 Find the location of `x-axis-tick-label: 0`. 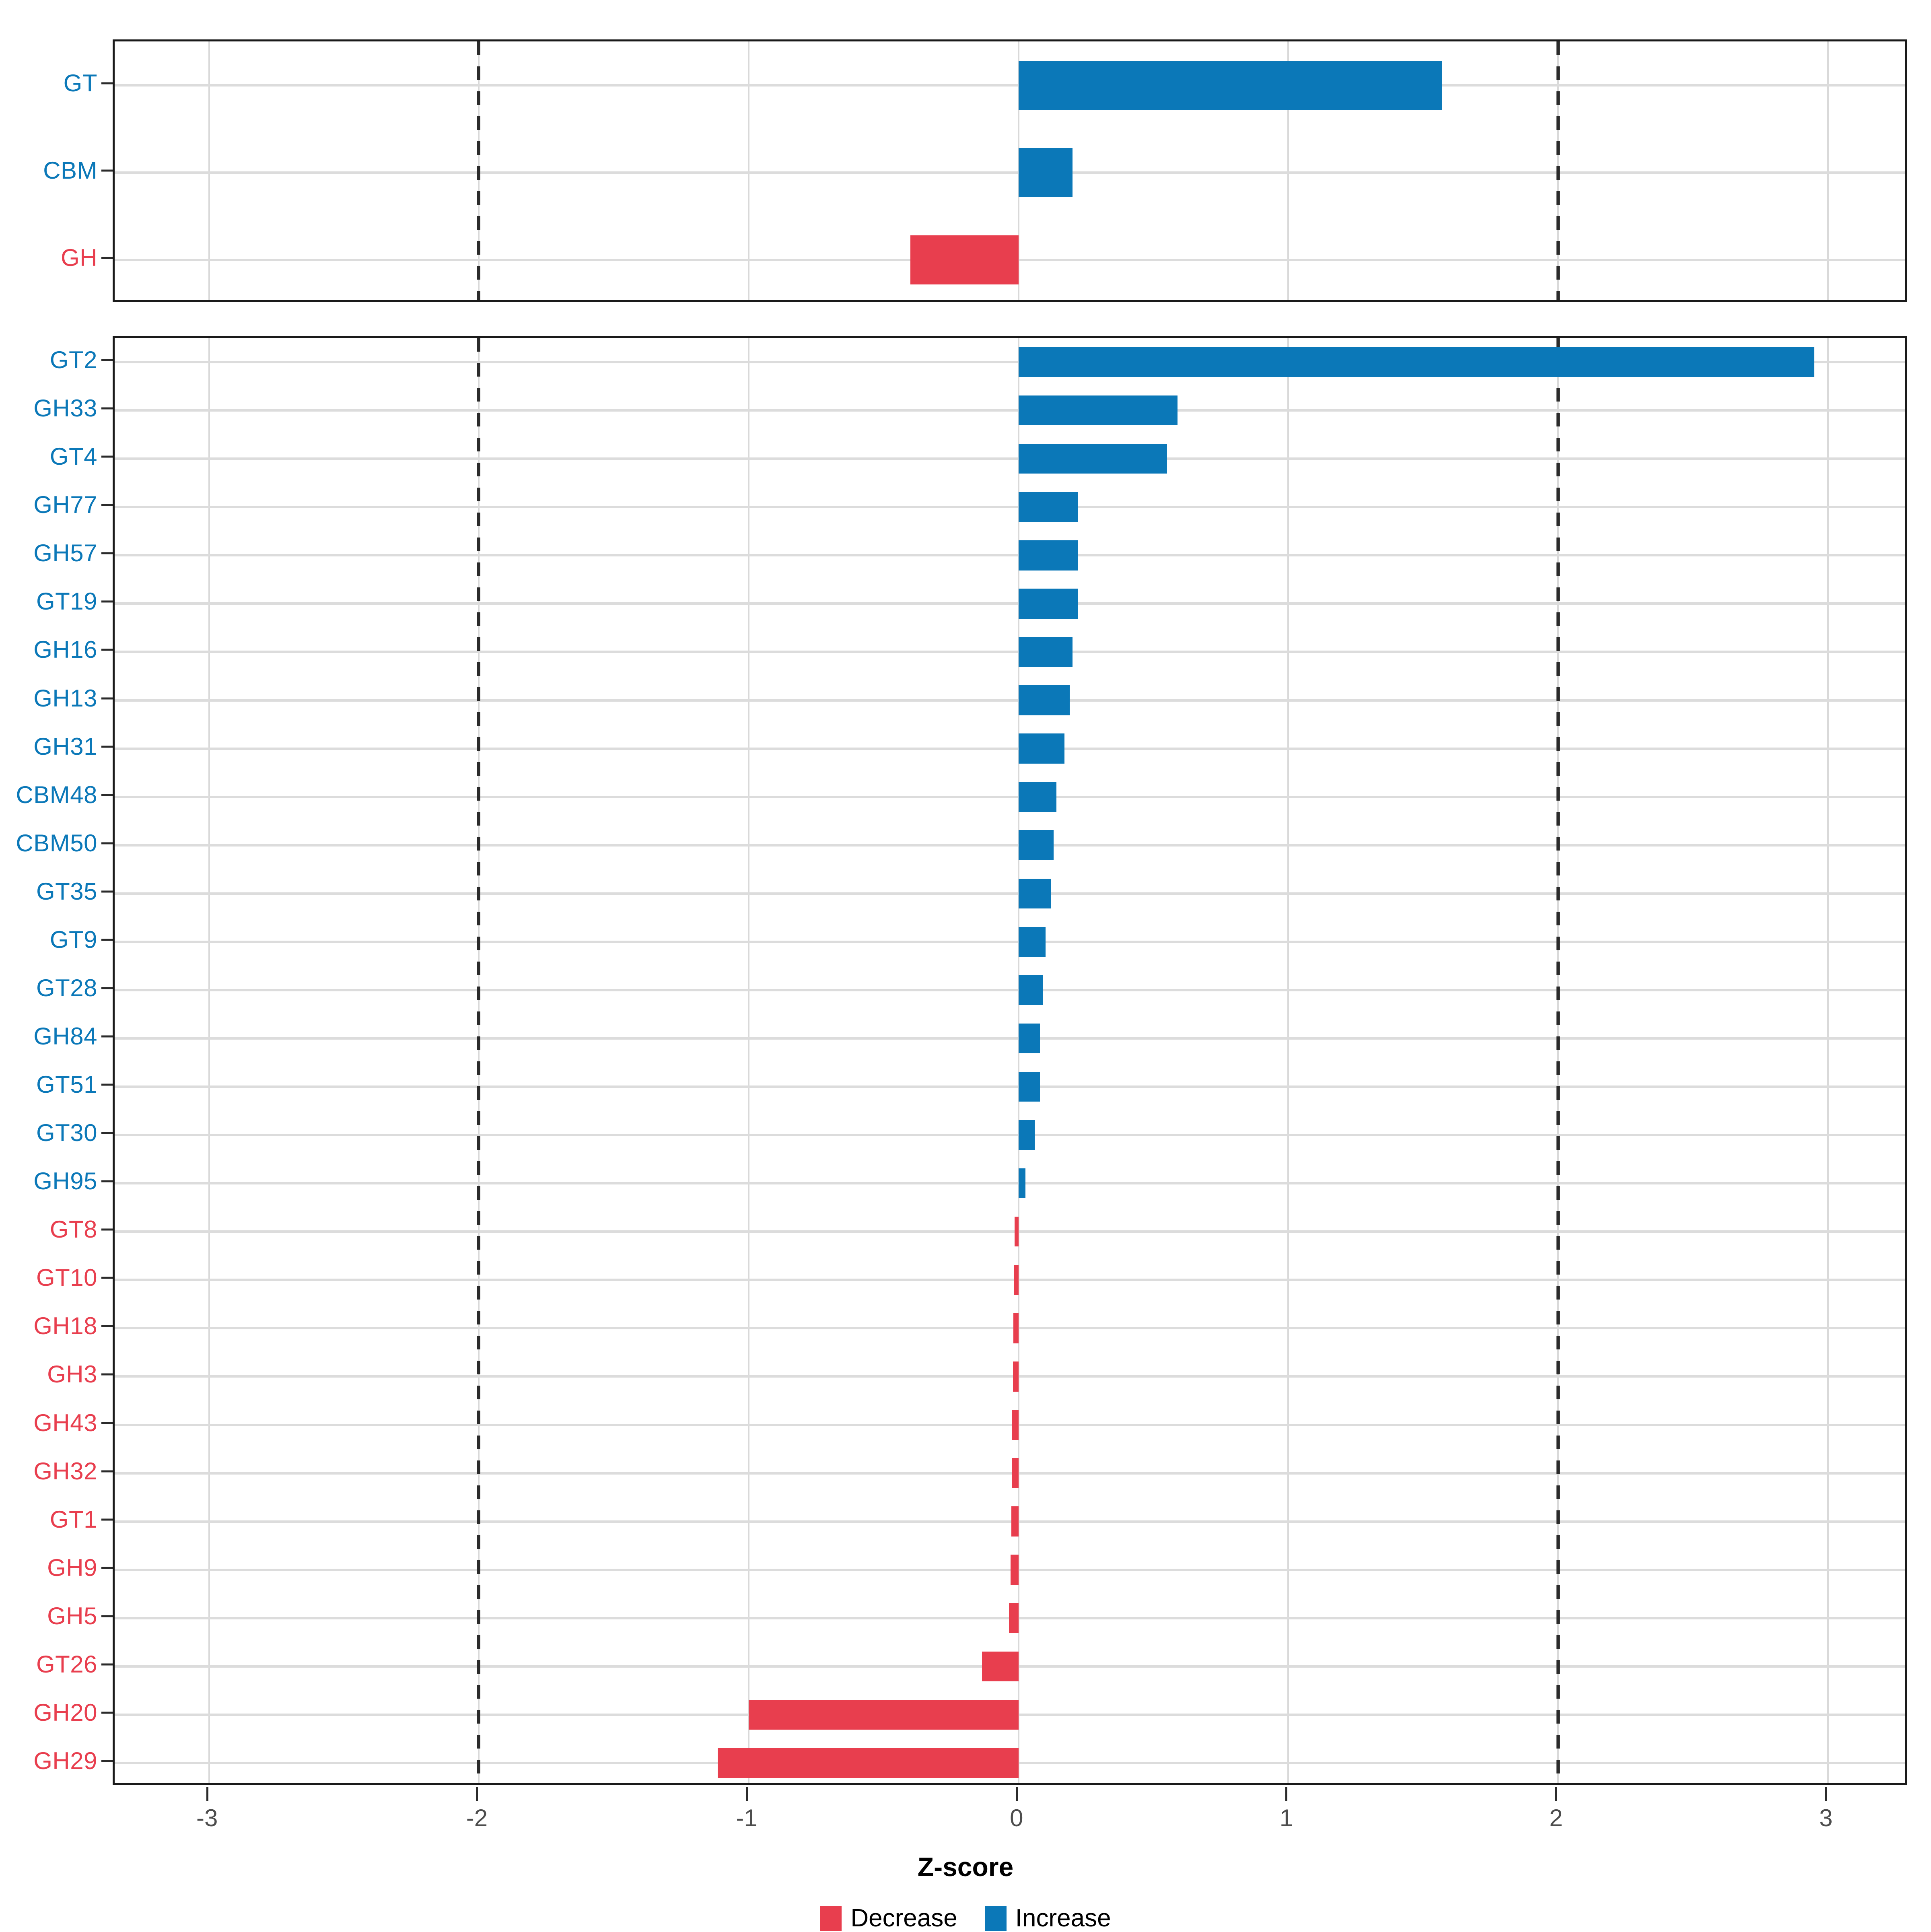

x-axis-tick-label: 0 is located at coordinates (1016, 1817).